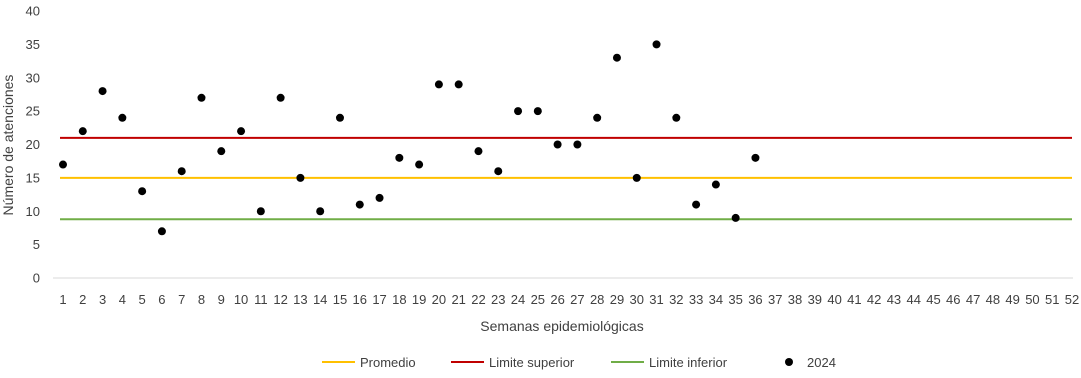  I want to click on y-tick-label: 5, so click(36, 244).